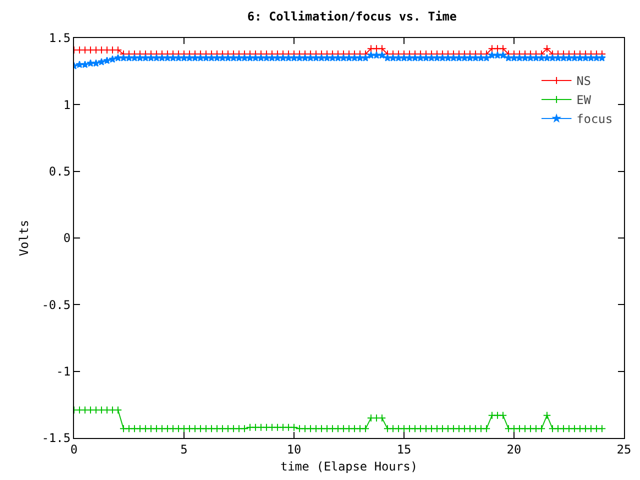 This screenshot has width=640, height=480. What do you see at coordinates (63, 371) in the screenshot?
I see `y-tick-label: -1` at bounding box center [63, 371].